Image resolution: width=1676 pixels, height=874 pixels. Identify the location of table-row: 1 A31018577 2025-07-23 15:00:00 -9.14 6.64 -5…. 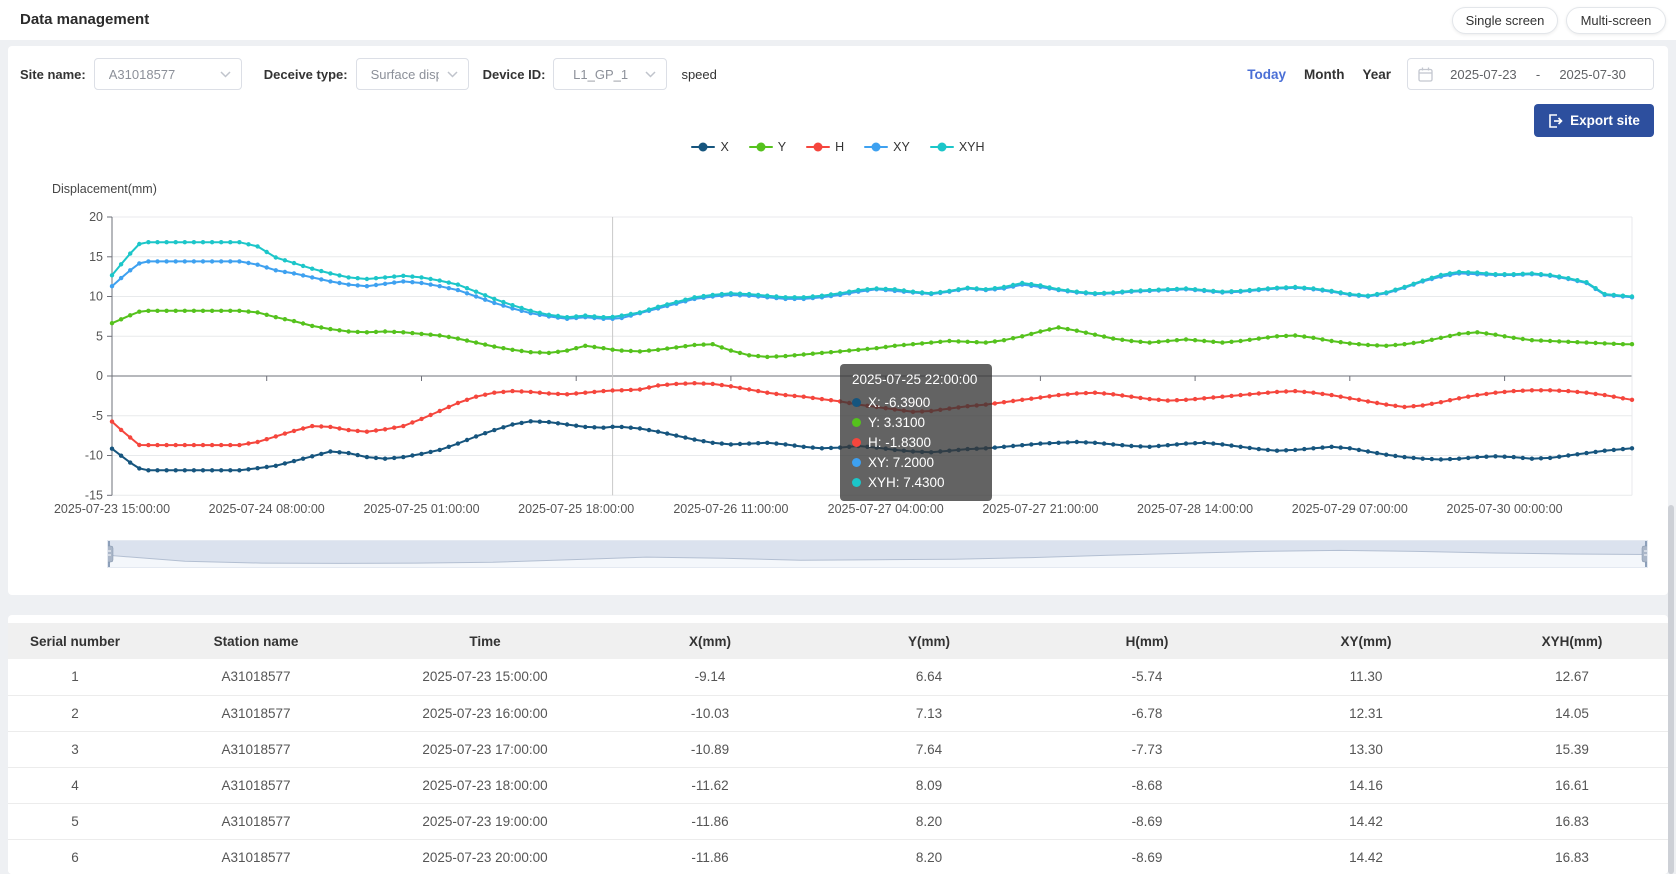
(838, 677).